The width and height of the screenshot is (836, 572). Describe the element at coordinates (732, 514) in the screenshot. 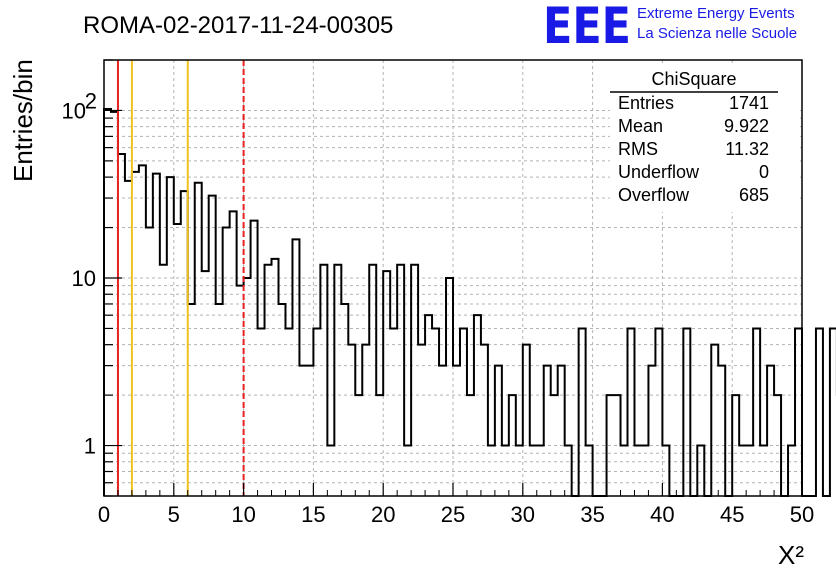

I see `x-tick-label: 45` at that location.